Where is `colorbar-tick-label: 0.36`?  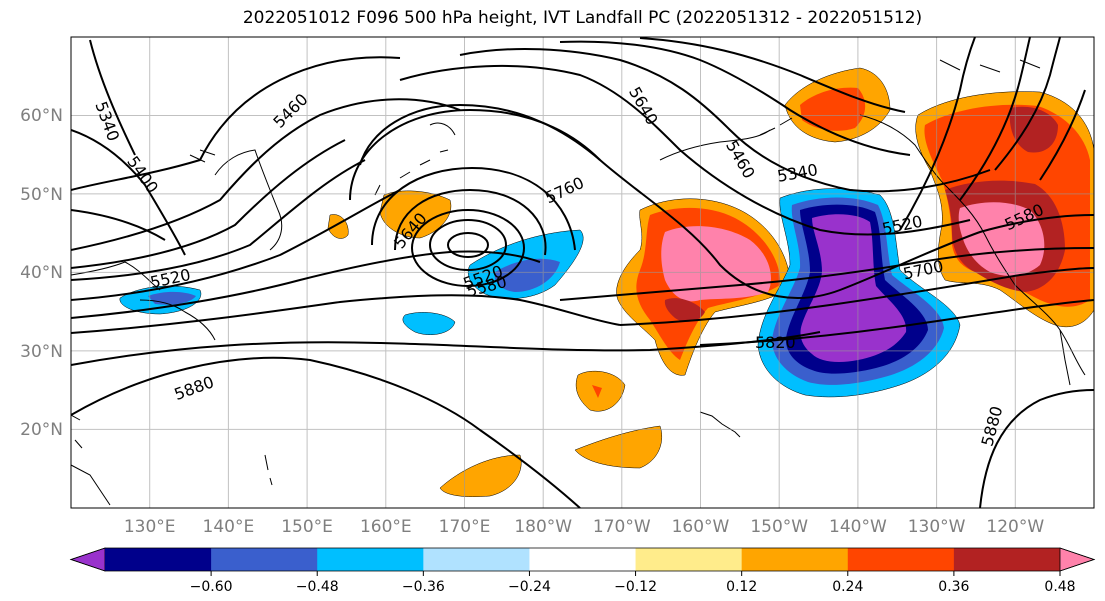 colorbar-tick-label: 0.36 is located at coordinates (953, 587).